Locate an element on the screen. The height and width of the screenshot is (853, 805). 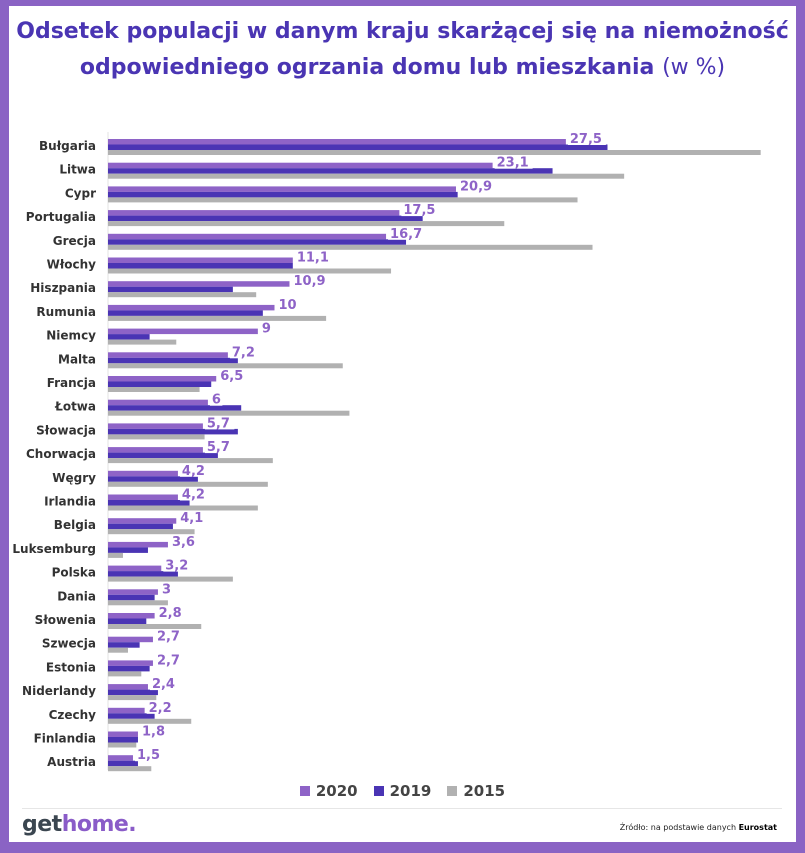
gethome-logo: gethome. is located at coordinates (79, 824).